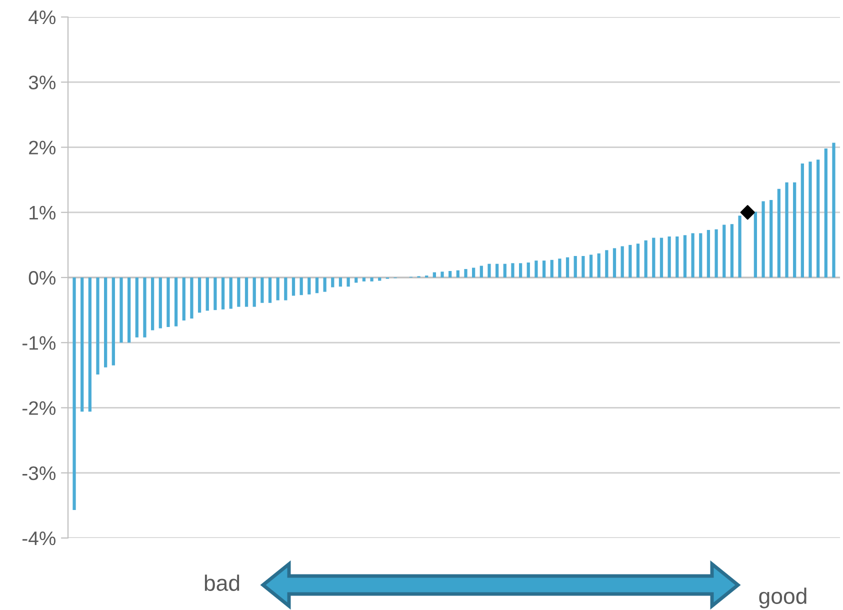 The image size is (843, 610). What do you see at coordinates (42, 17) in the screenshot?
I see `y-tick-label: 4%` at bounding box center [42, 17].